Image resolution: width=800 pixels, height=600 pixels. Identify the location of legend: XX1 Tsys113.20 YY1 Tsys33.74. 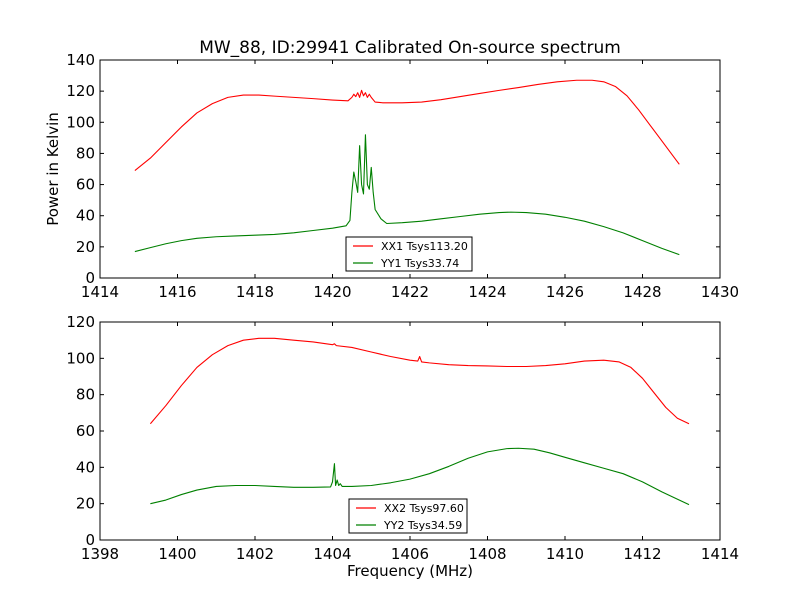
(409, 254).